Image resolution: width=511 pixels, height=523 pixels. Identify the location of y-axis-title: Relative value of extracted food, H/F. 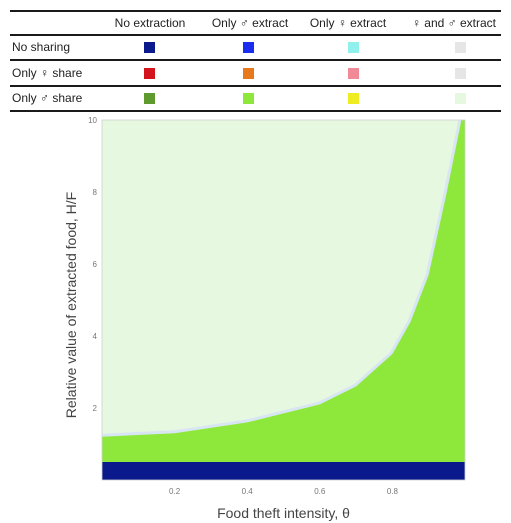
(71, 305).